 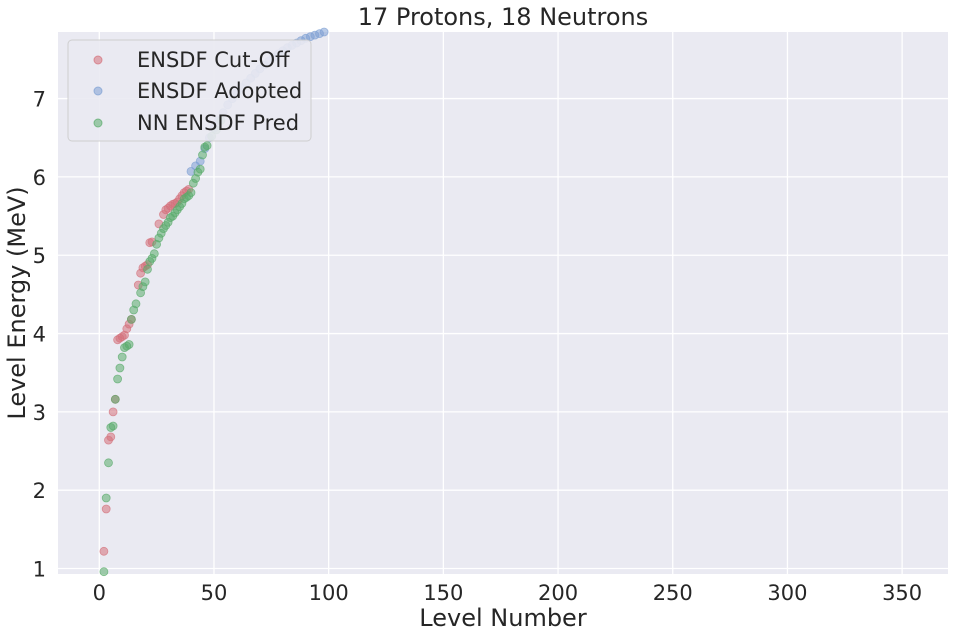 I want to click on x-axis-label: Level Number, so click(x=503, y=618).